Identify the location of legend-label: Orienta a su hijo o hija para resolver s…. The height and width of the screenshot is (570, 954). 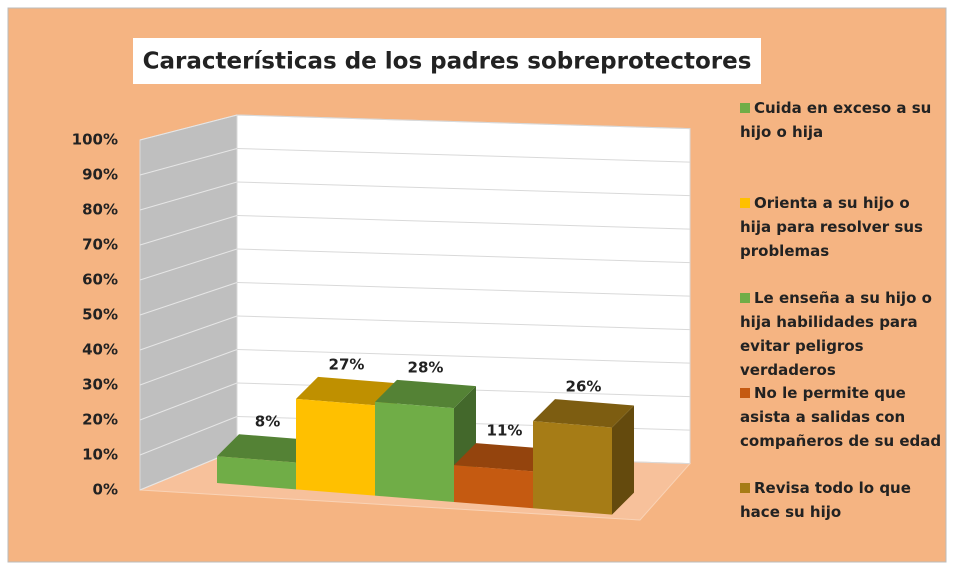
(831, 227).